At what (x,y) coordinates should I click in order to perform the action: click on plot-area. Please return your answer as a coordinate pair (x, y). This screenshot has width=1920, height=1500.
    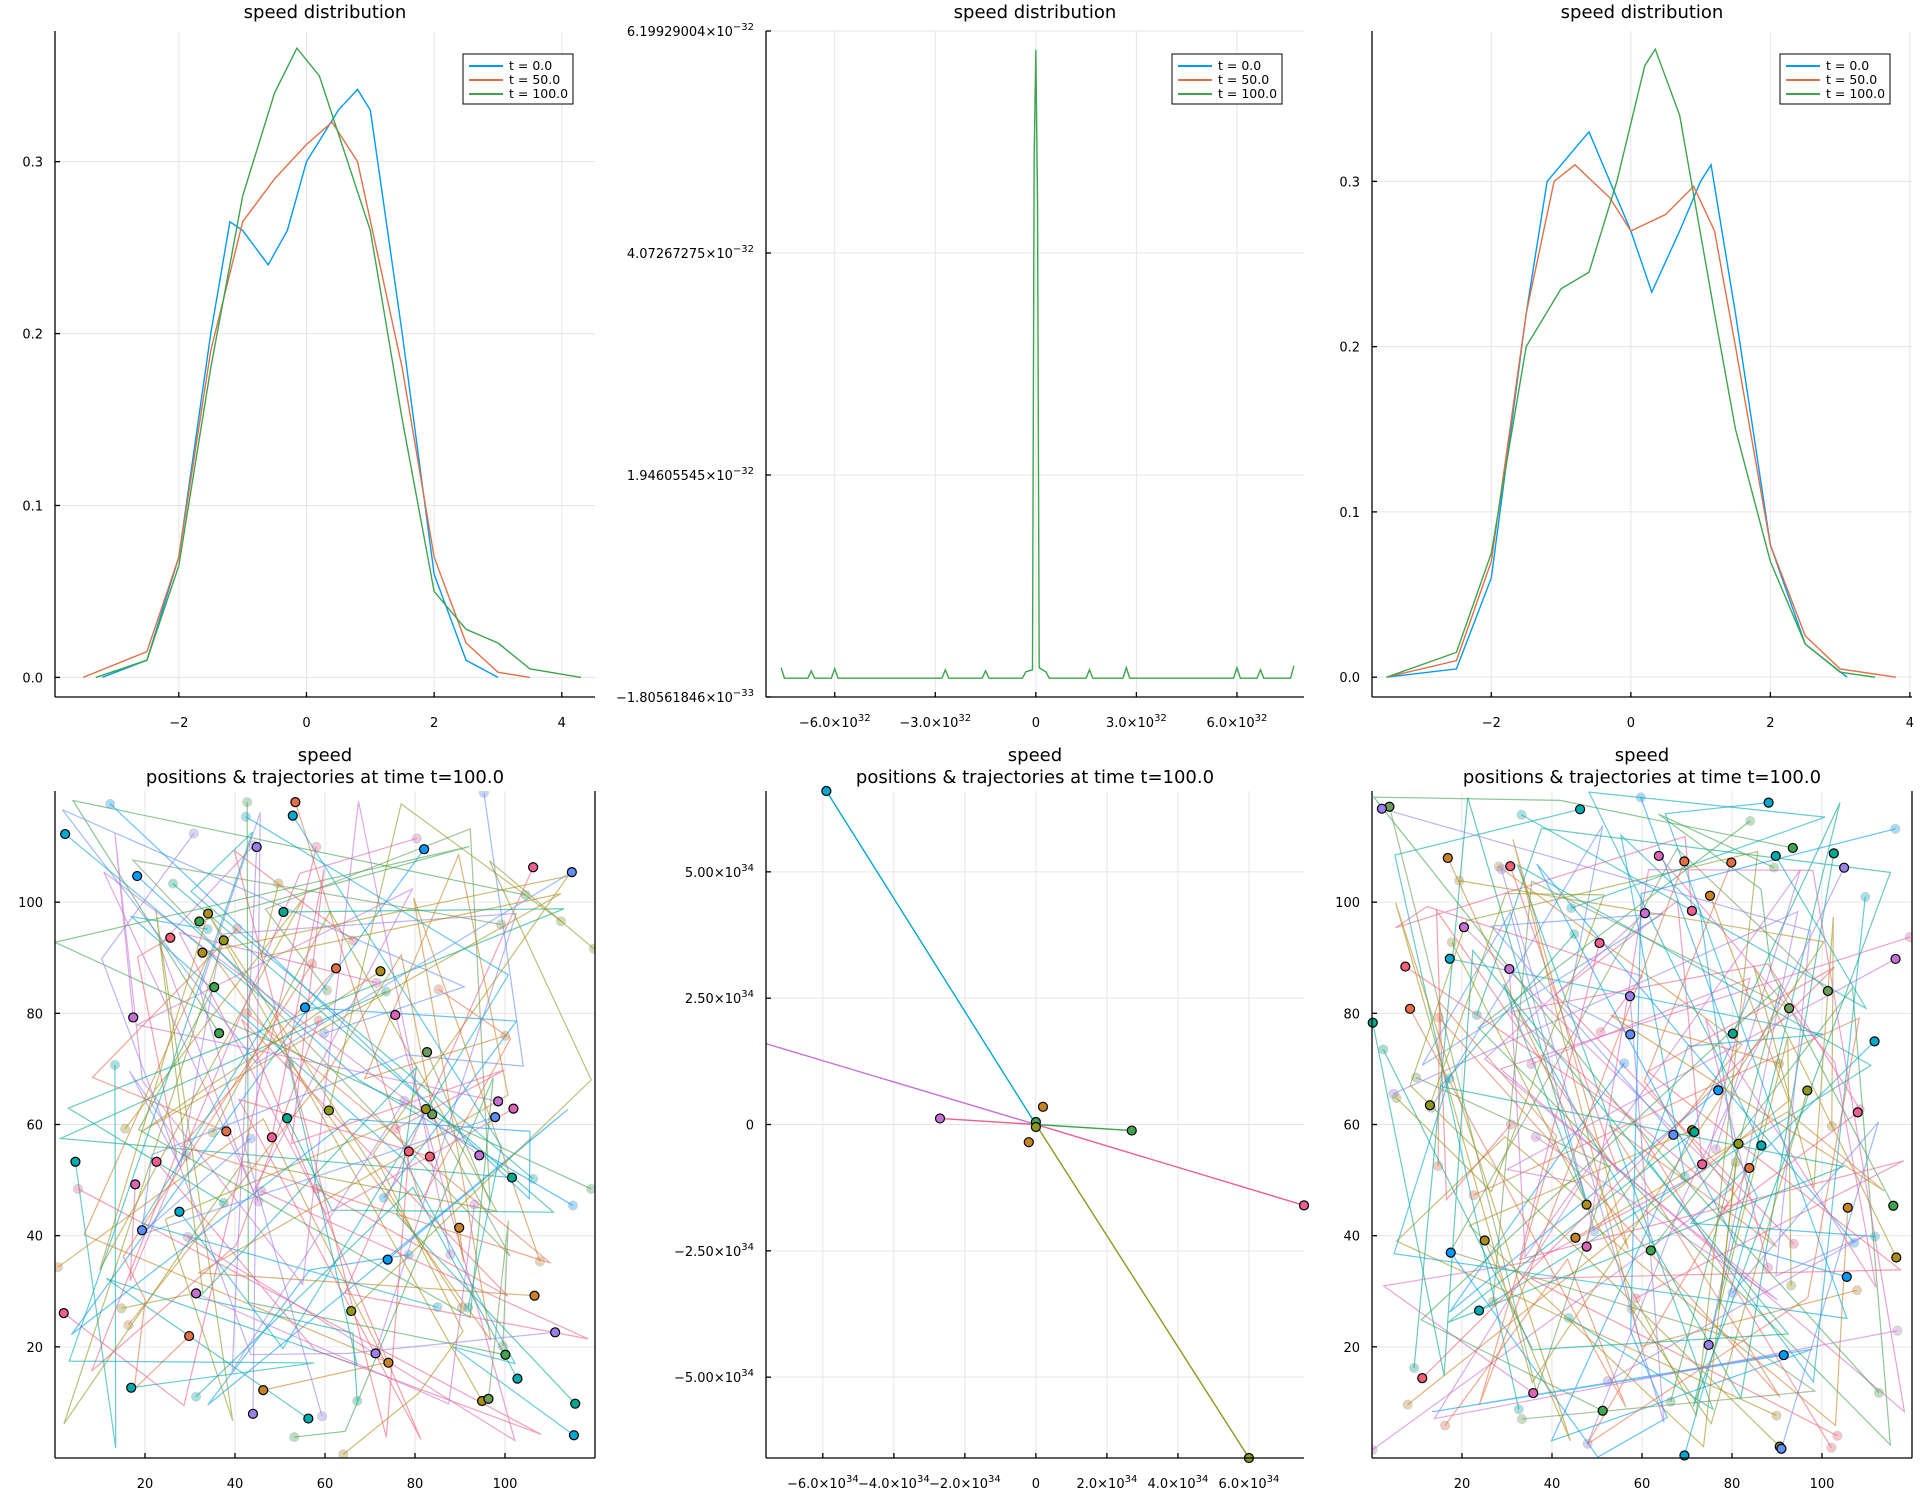
    Looking at the image, I should click on (1641, 362).